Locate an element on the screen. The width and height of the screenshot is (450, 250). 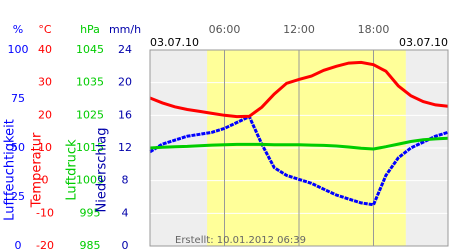
axis-unit: hPa is located at coordinates (90, 29).